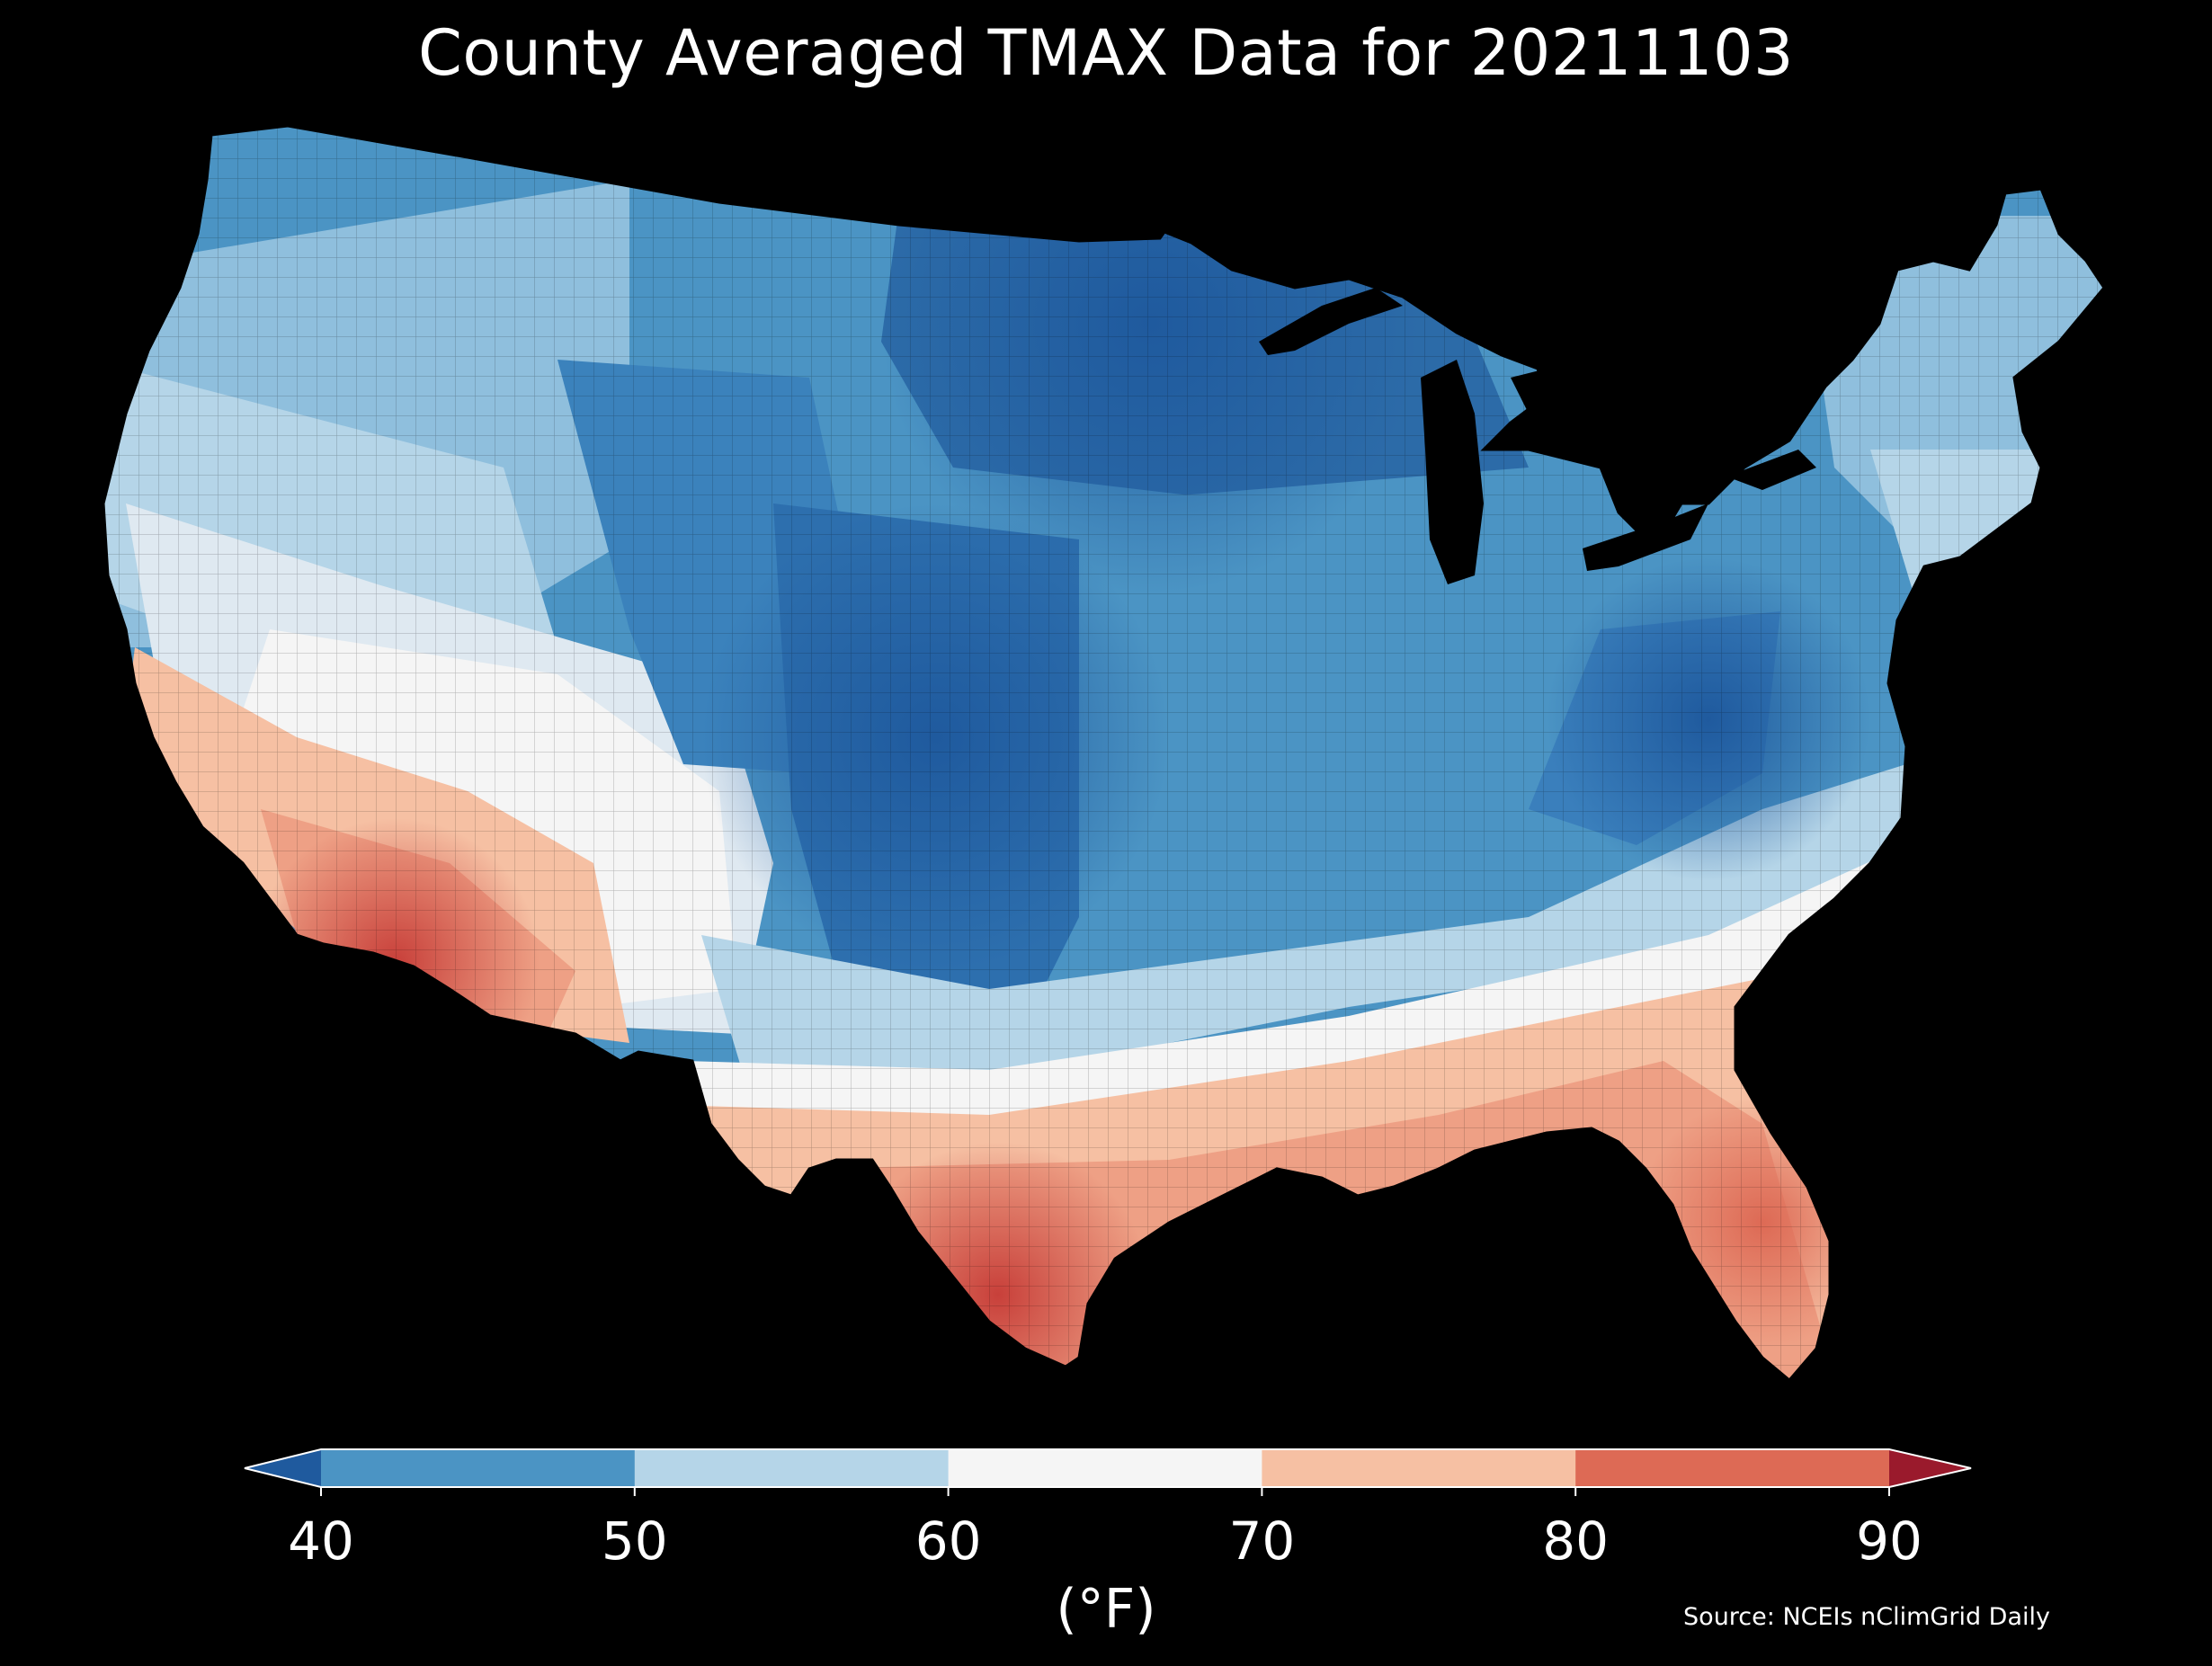 The height and width of the screenshot is (1666, 2212). What do you see at coordinates (1106, 1610) in the screenshot?
I see `colorbar-unit-label: (°F)` at bounding box center [1106, 1610].